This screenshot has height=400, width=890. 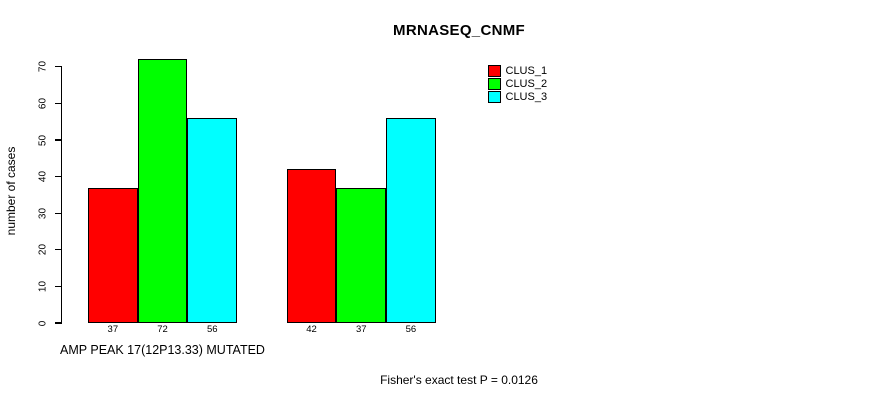 What do you see at coordinates (162, 350) in the screenshot?
I see `x-axis-label: AMP PEAK 17(12P13.33) MUTATED` at bounding box center [162, 350].